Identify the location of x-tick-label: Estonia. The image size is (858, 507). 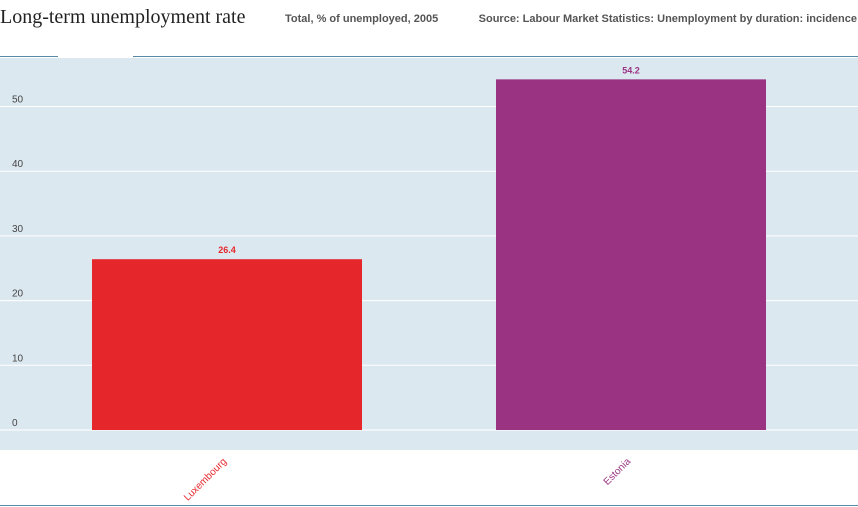
(618, 472).